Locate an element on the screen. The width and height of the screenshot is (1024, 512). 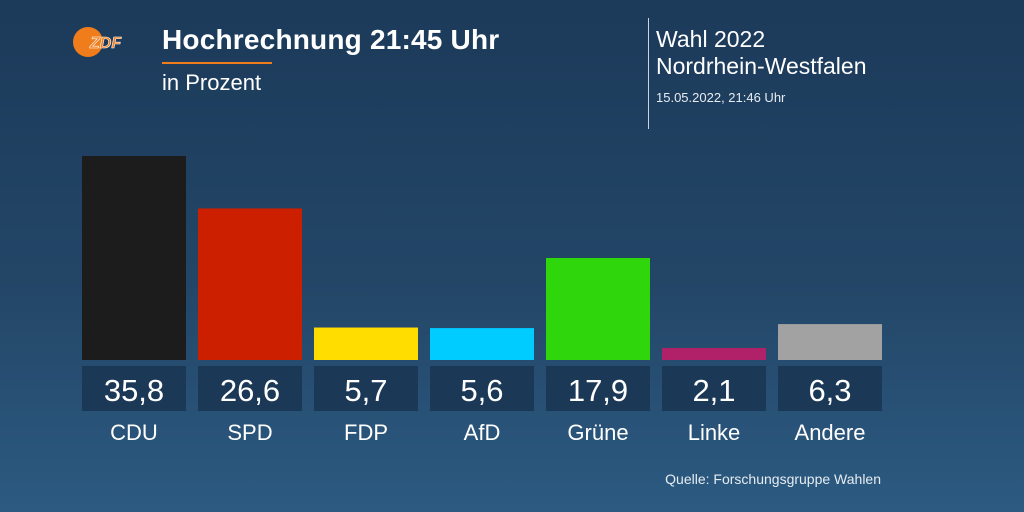
data-label: 26,6 is located at coordinates (250, 390).